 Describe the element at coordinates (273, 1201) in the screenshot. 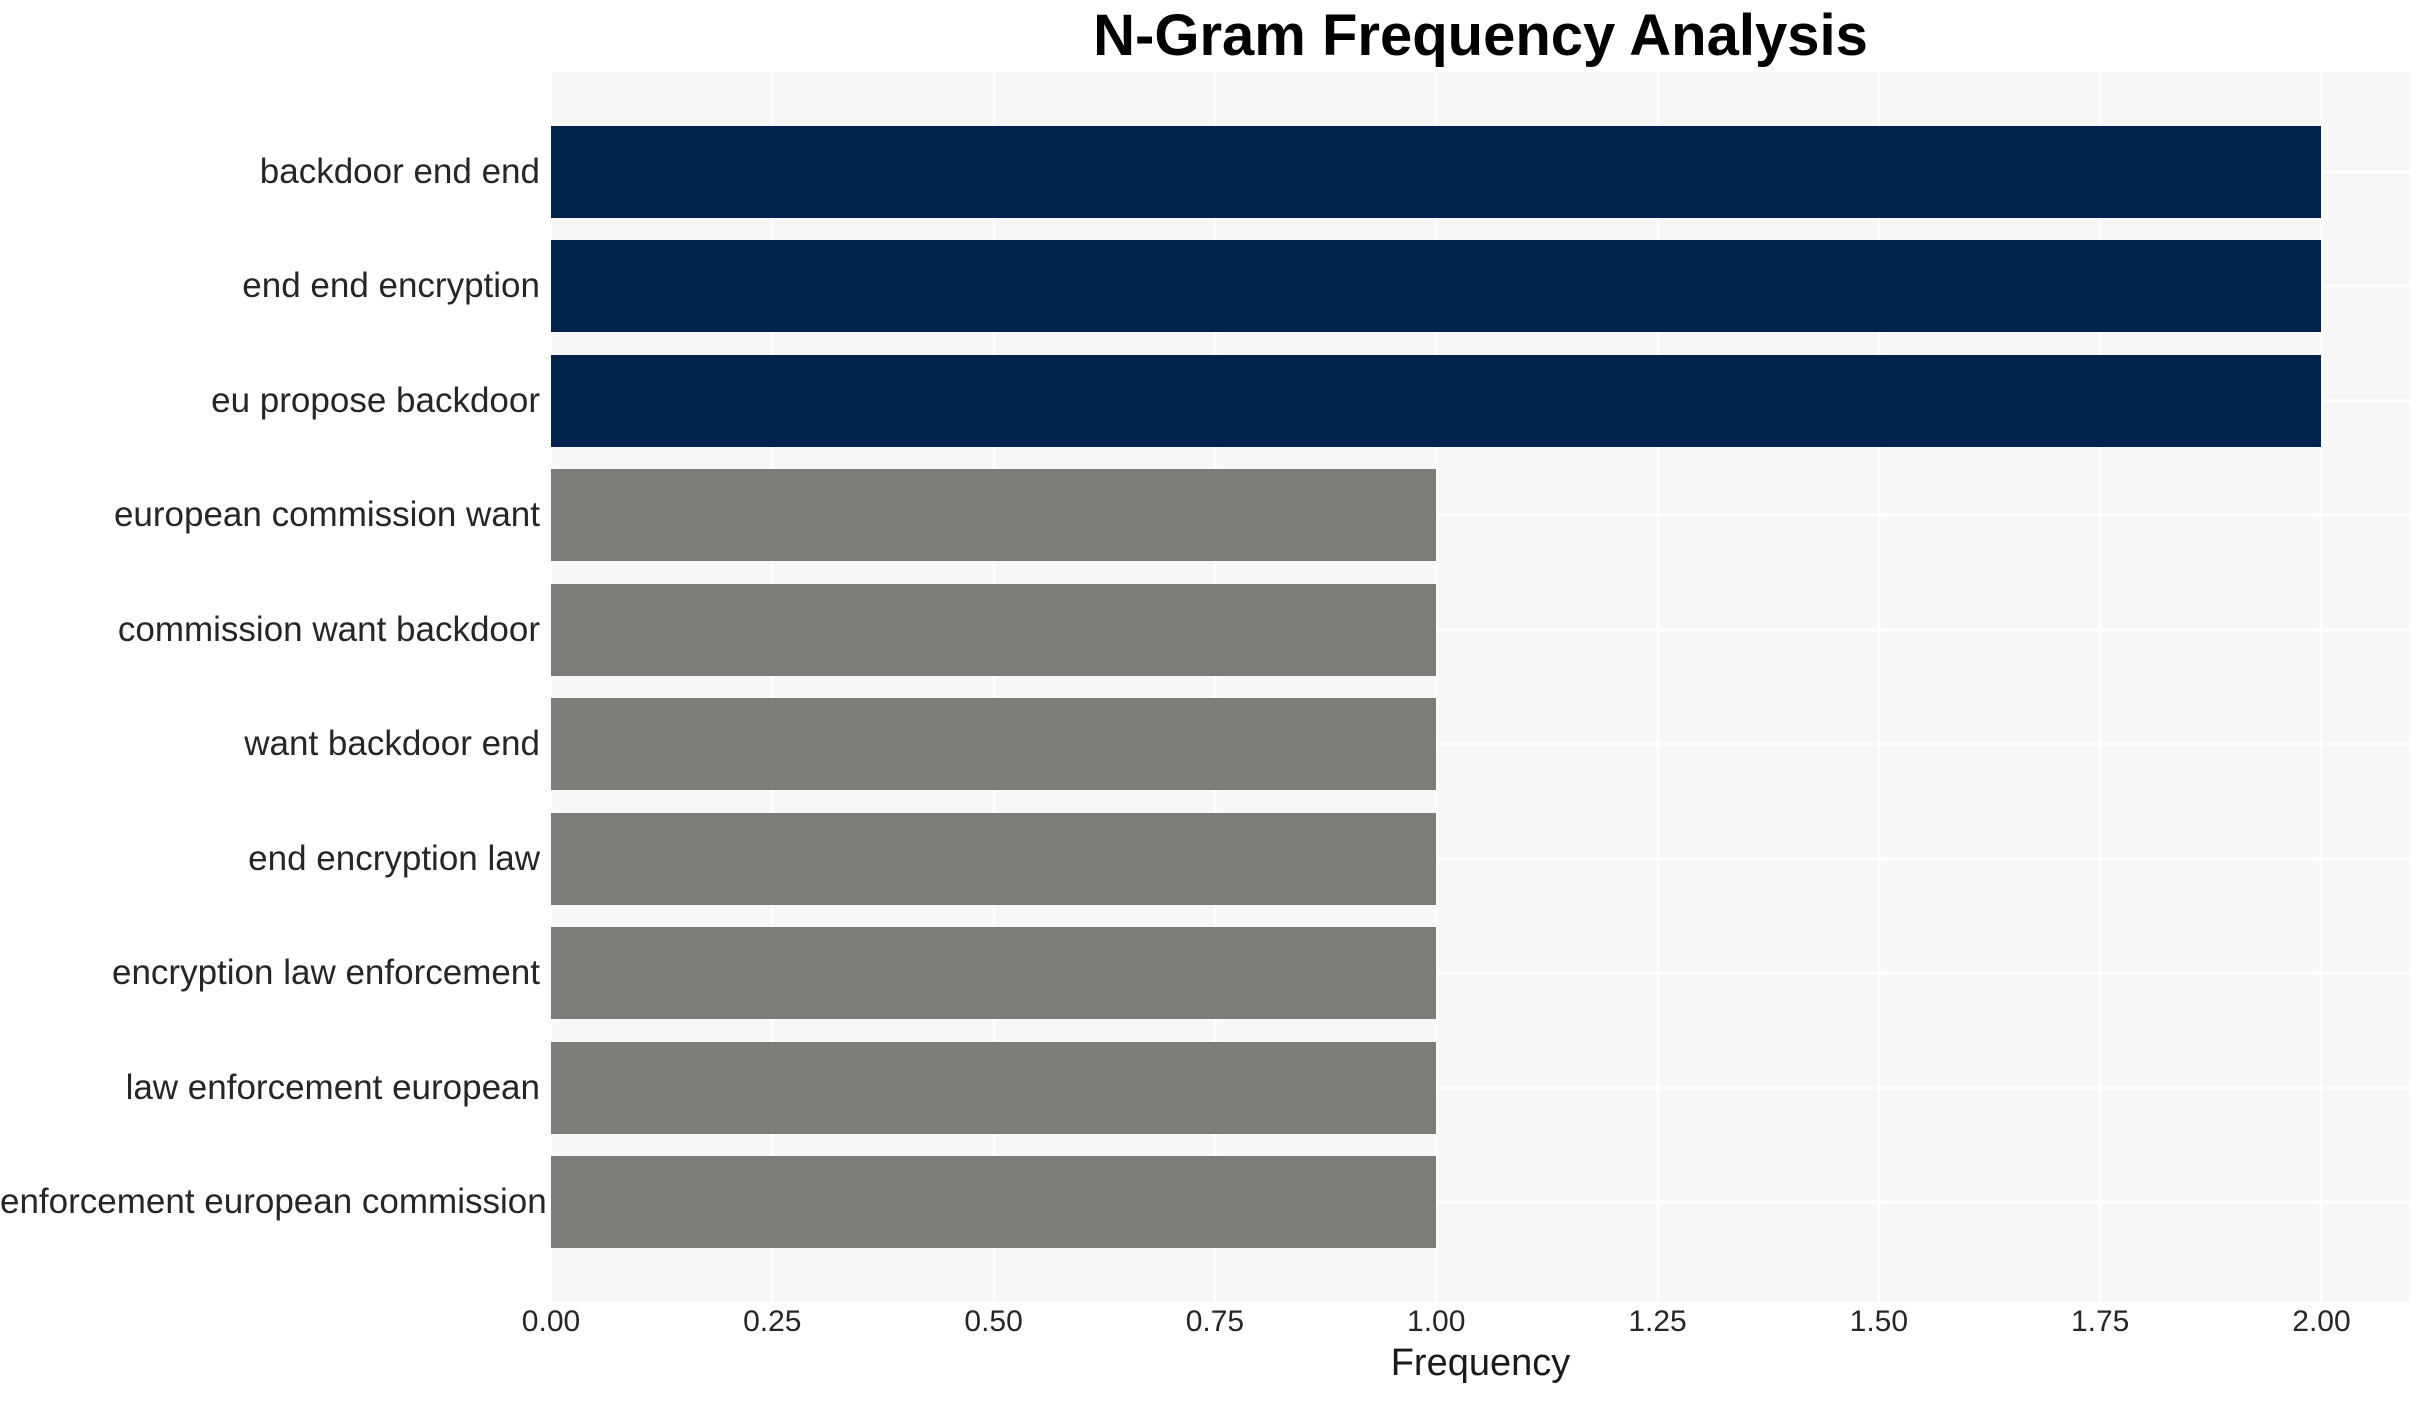

I see `y-tick-label: enforcement european commission` at that location.